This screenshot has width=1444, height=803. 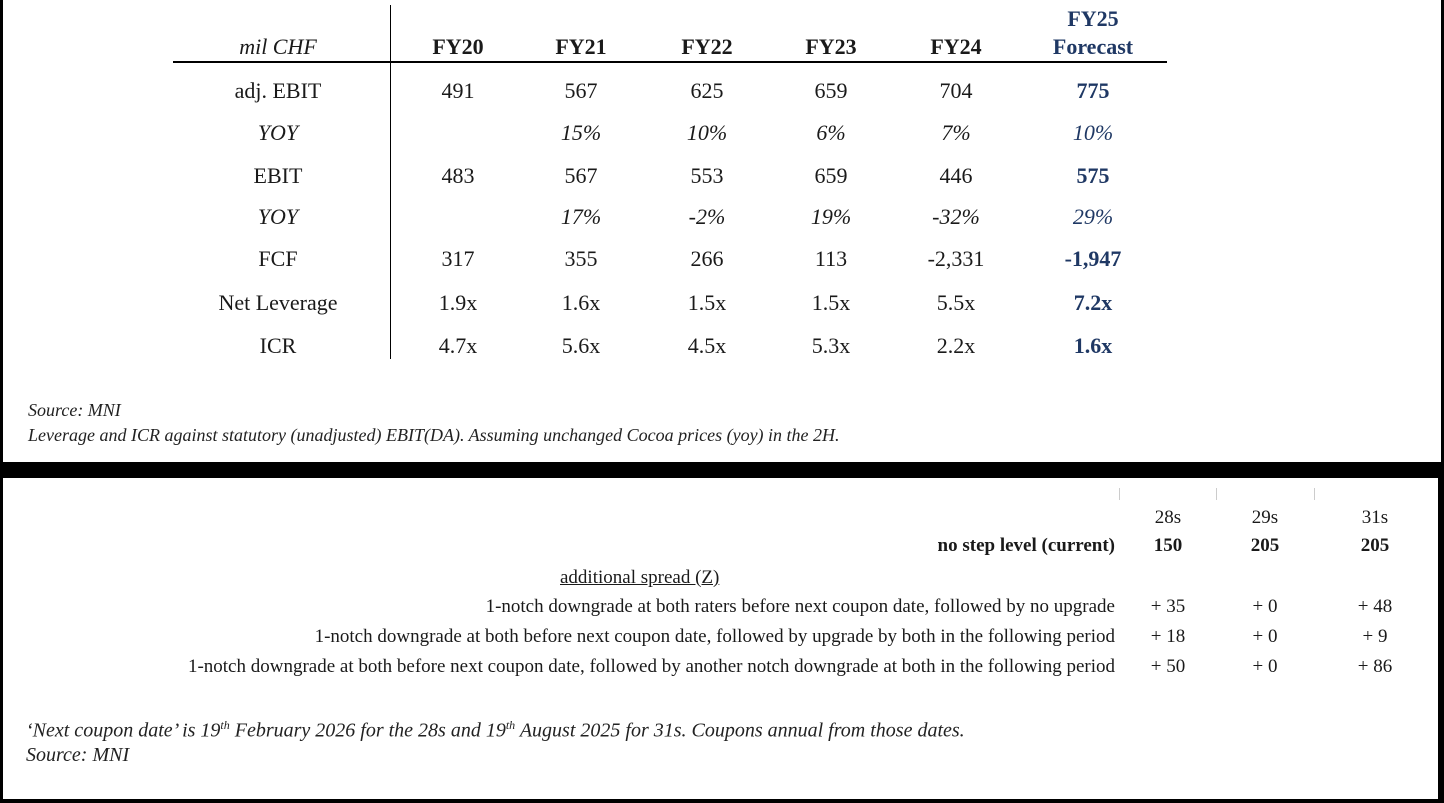 I want to click on scenario-value: + 35, so click(x=1168, y=606).